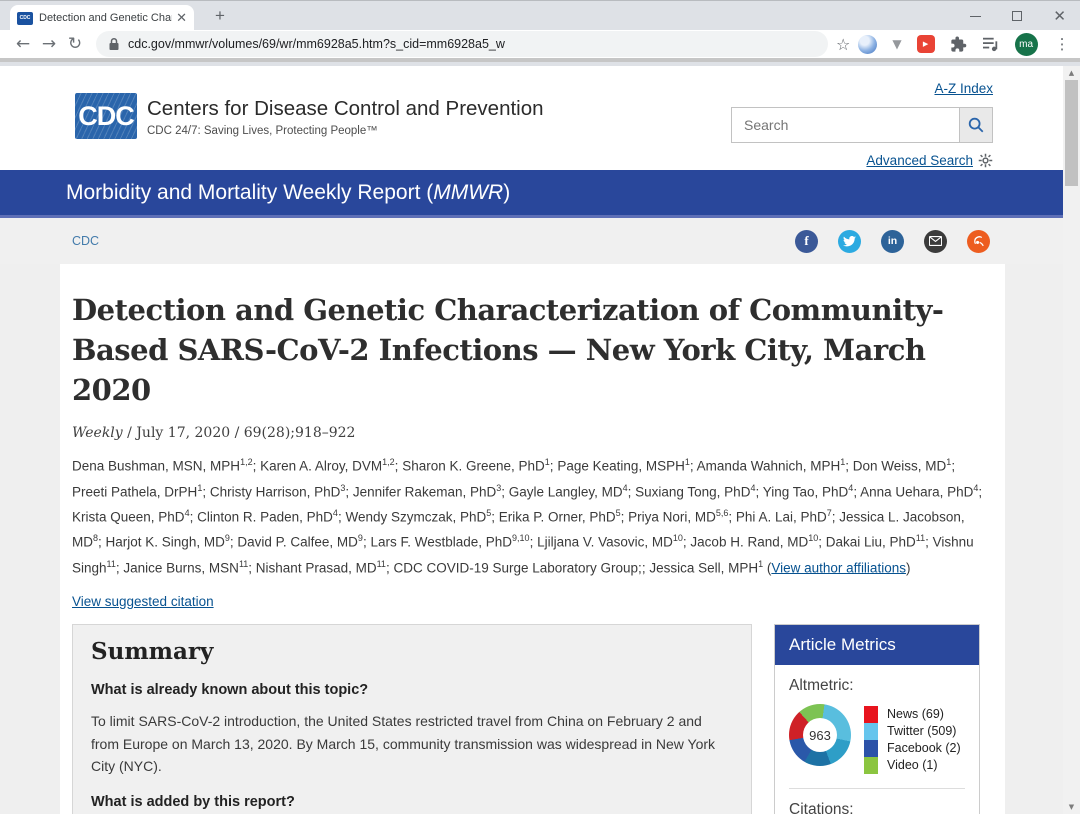  Describe the element at coordinates (925, 44) in the screenshot. I see `extension-shield-icon: ▶` at that location.